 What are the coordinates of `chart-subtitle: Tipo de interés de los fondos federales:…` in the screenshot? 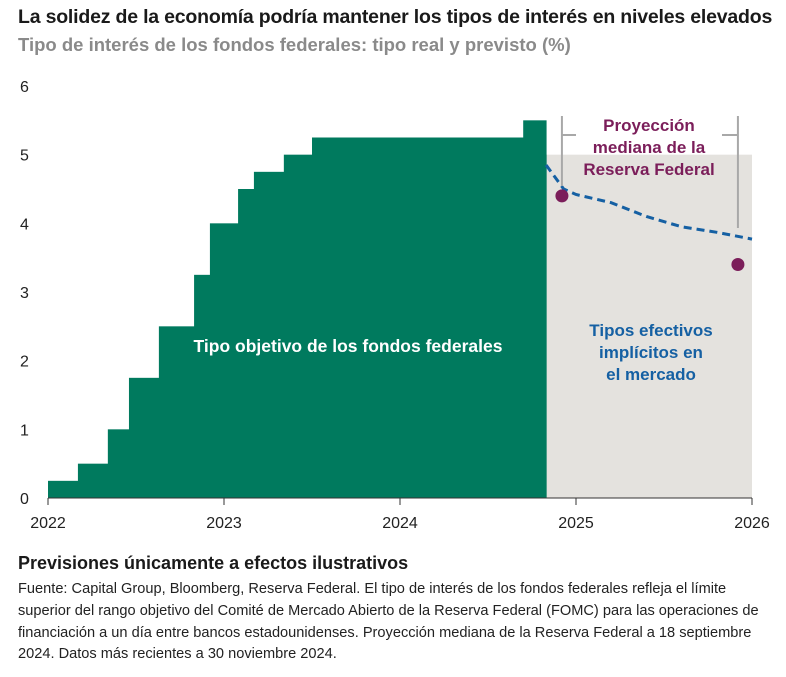 It's located at (294, 44).